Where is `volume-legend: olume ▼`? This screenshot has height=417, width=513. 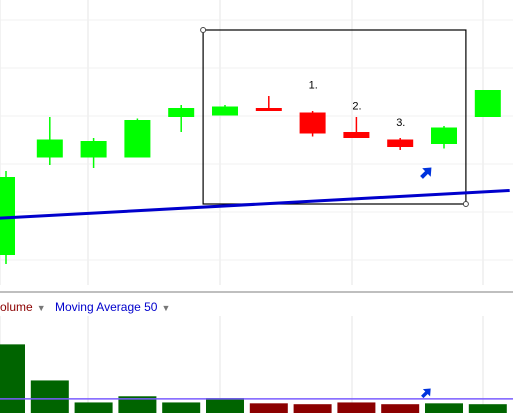 volume-legend: olume ▼ is located at coordinates (23, 307).